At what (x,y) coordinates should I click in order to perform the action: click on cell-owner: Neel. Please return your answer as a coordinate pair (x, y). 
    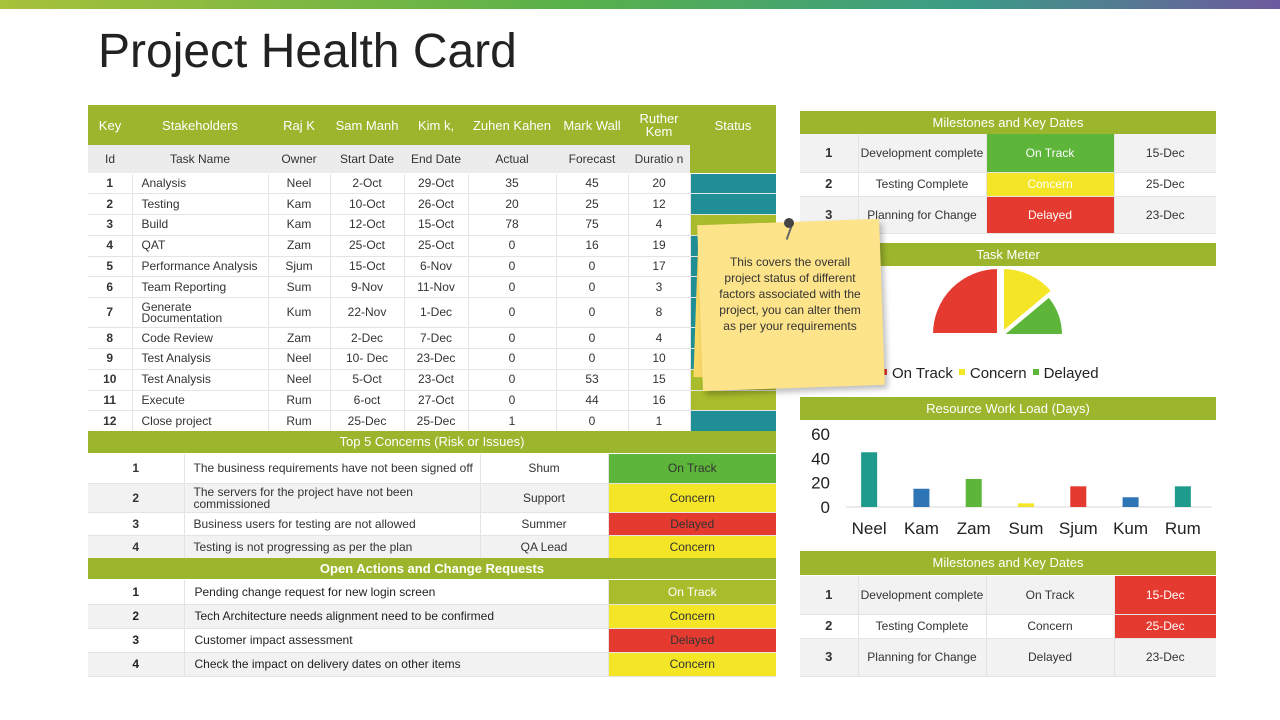
    Looking at the image, I should click on (299, 184).